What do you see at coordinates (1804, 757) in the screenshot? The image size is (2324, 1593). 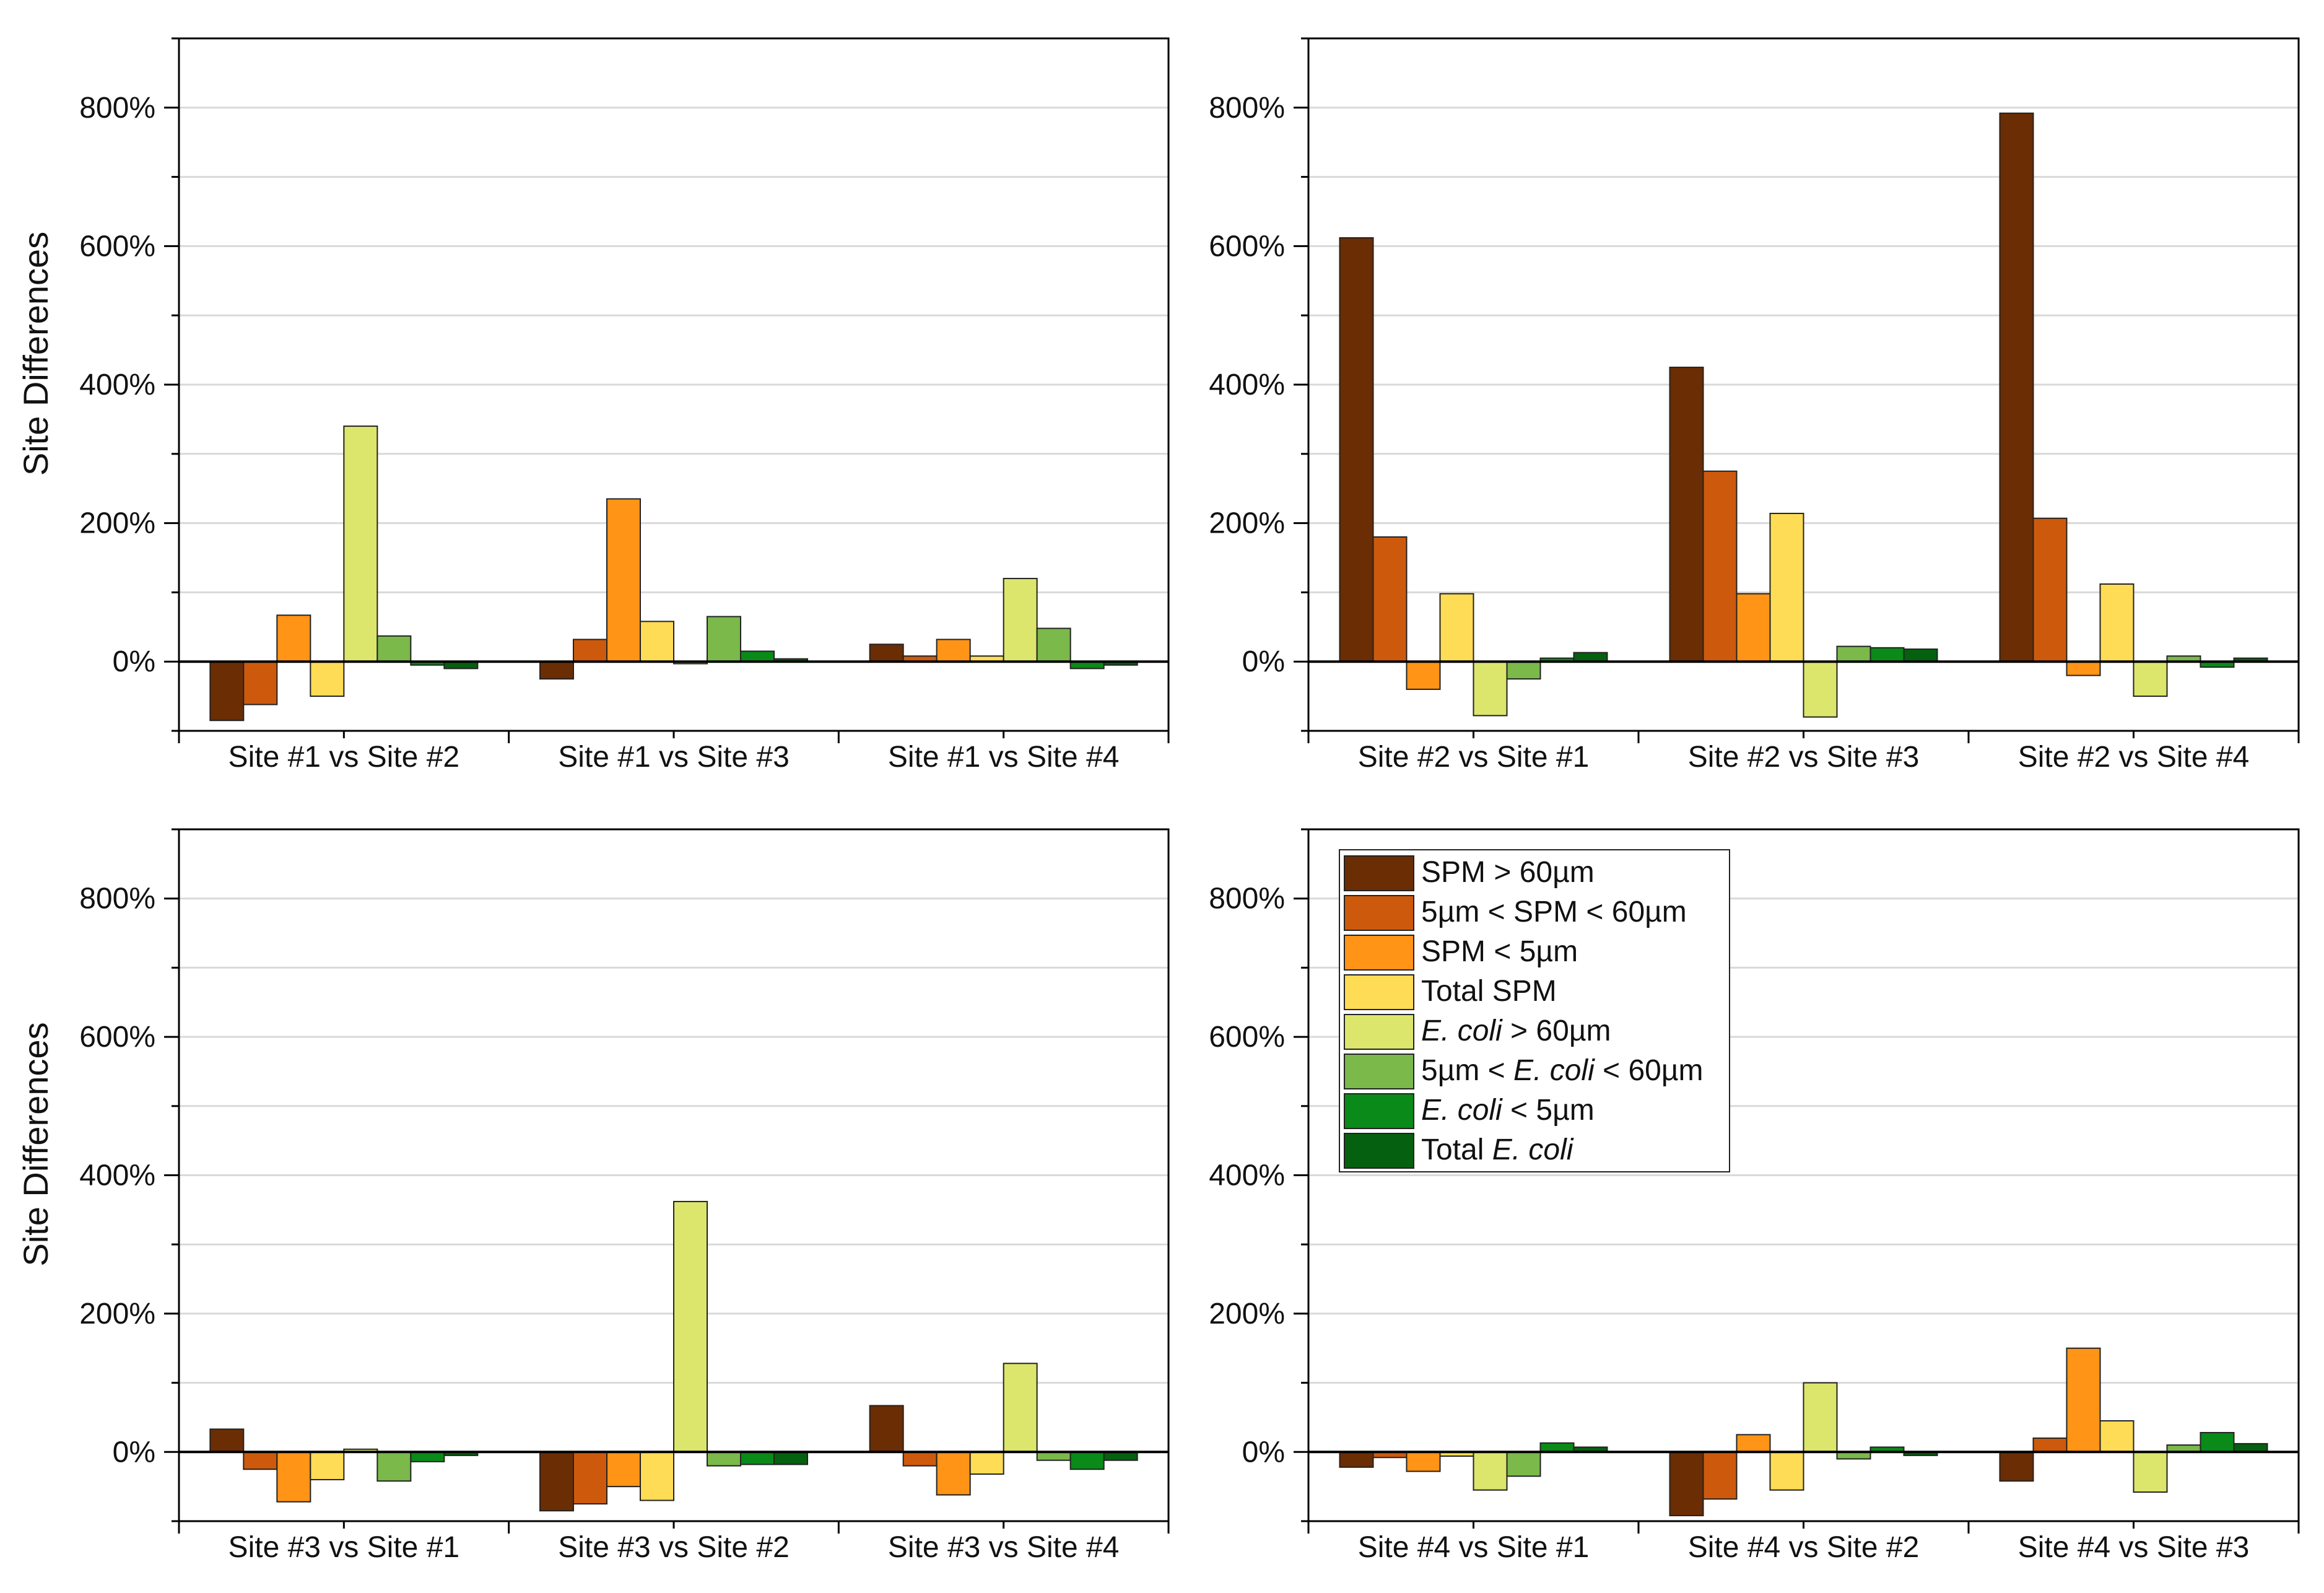 I see `x-tick-label: Site #2 vs Site #3` at bounding box center [1804, 757].